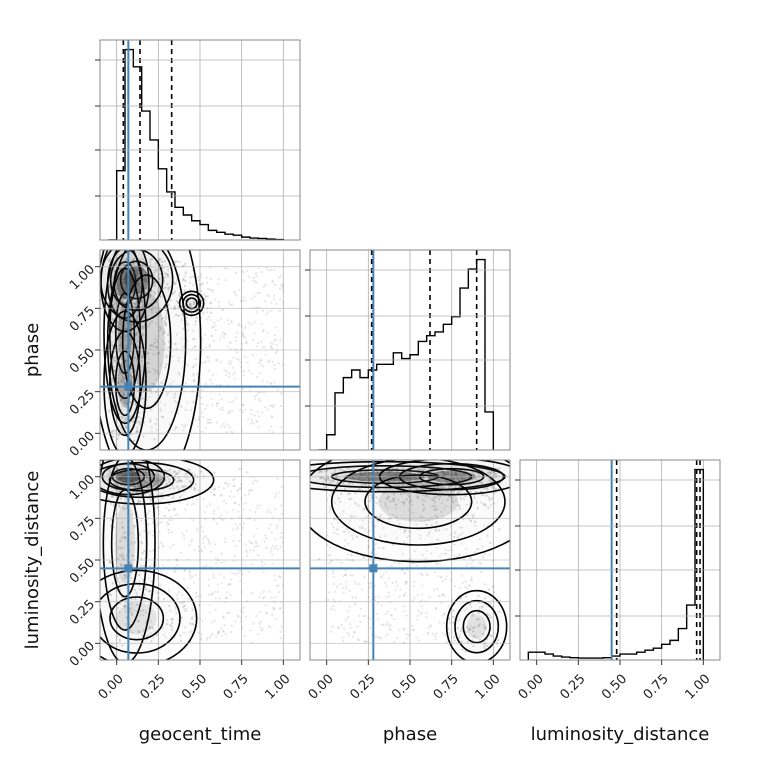  Describe the element at coordinates (406, 354) in the screenshot. I see `histogram-phase` at that location.